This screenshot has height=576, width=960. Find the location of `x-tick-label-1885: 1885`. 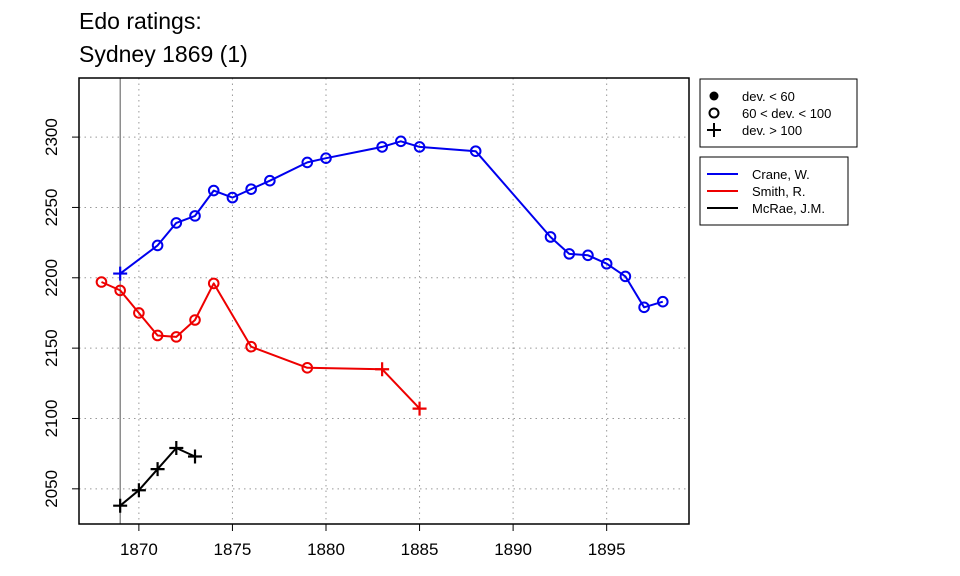

x-tick-label-1885: 1885 is located at coordinates (420, 549).